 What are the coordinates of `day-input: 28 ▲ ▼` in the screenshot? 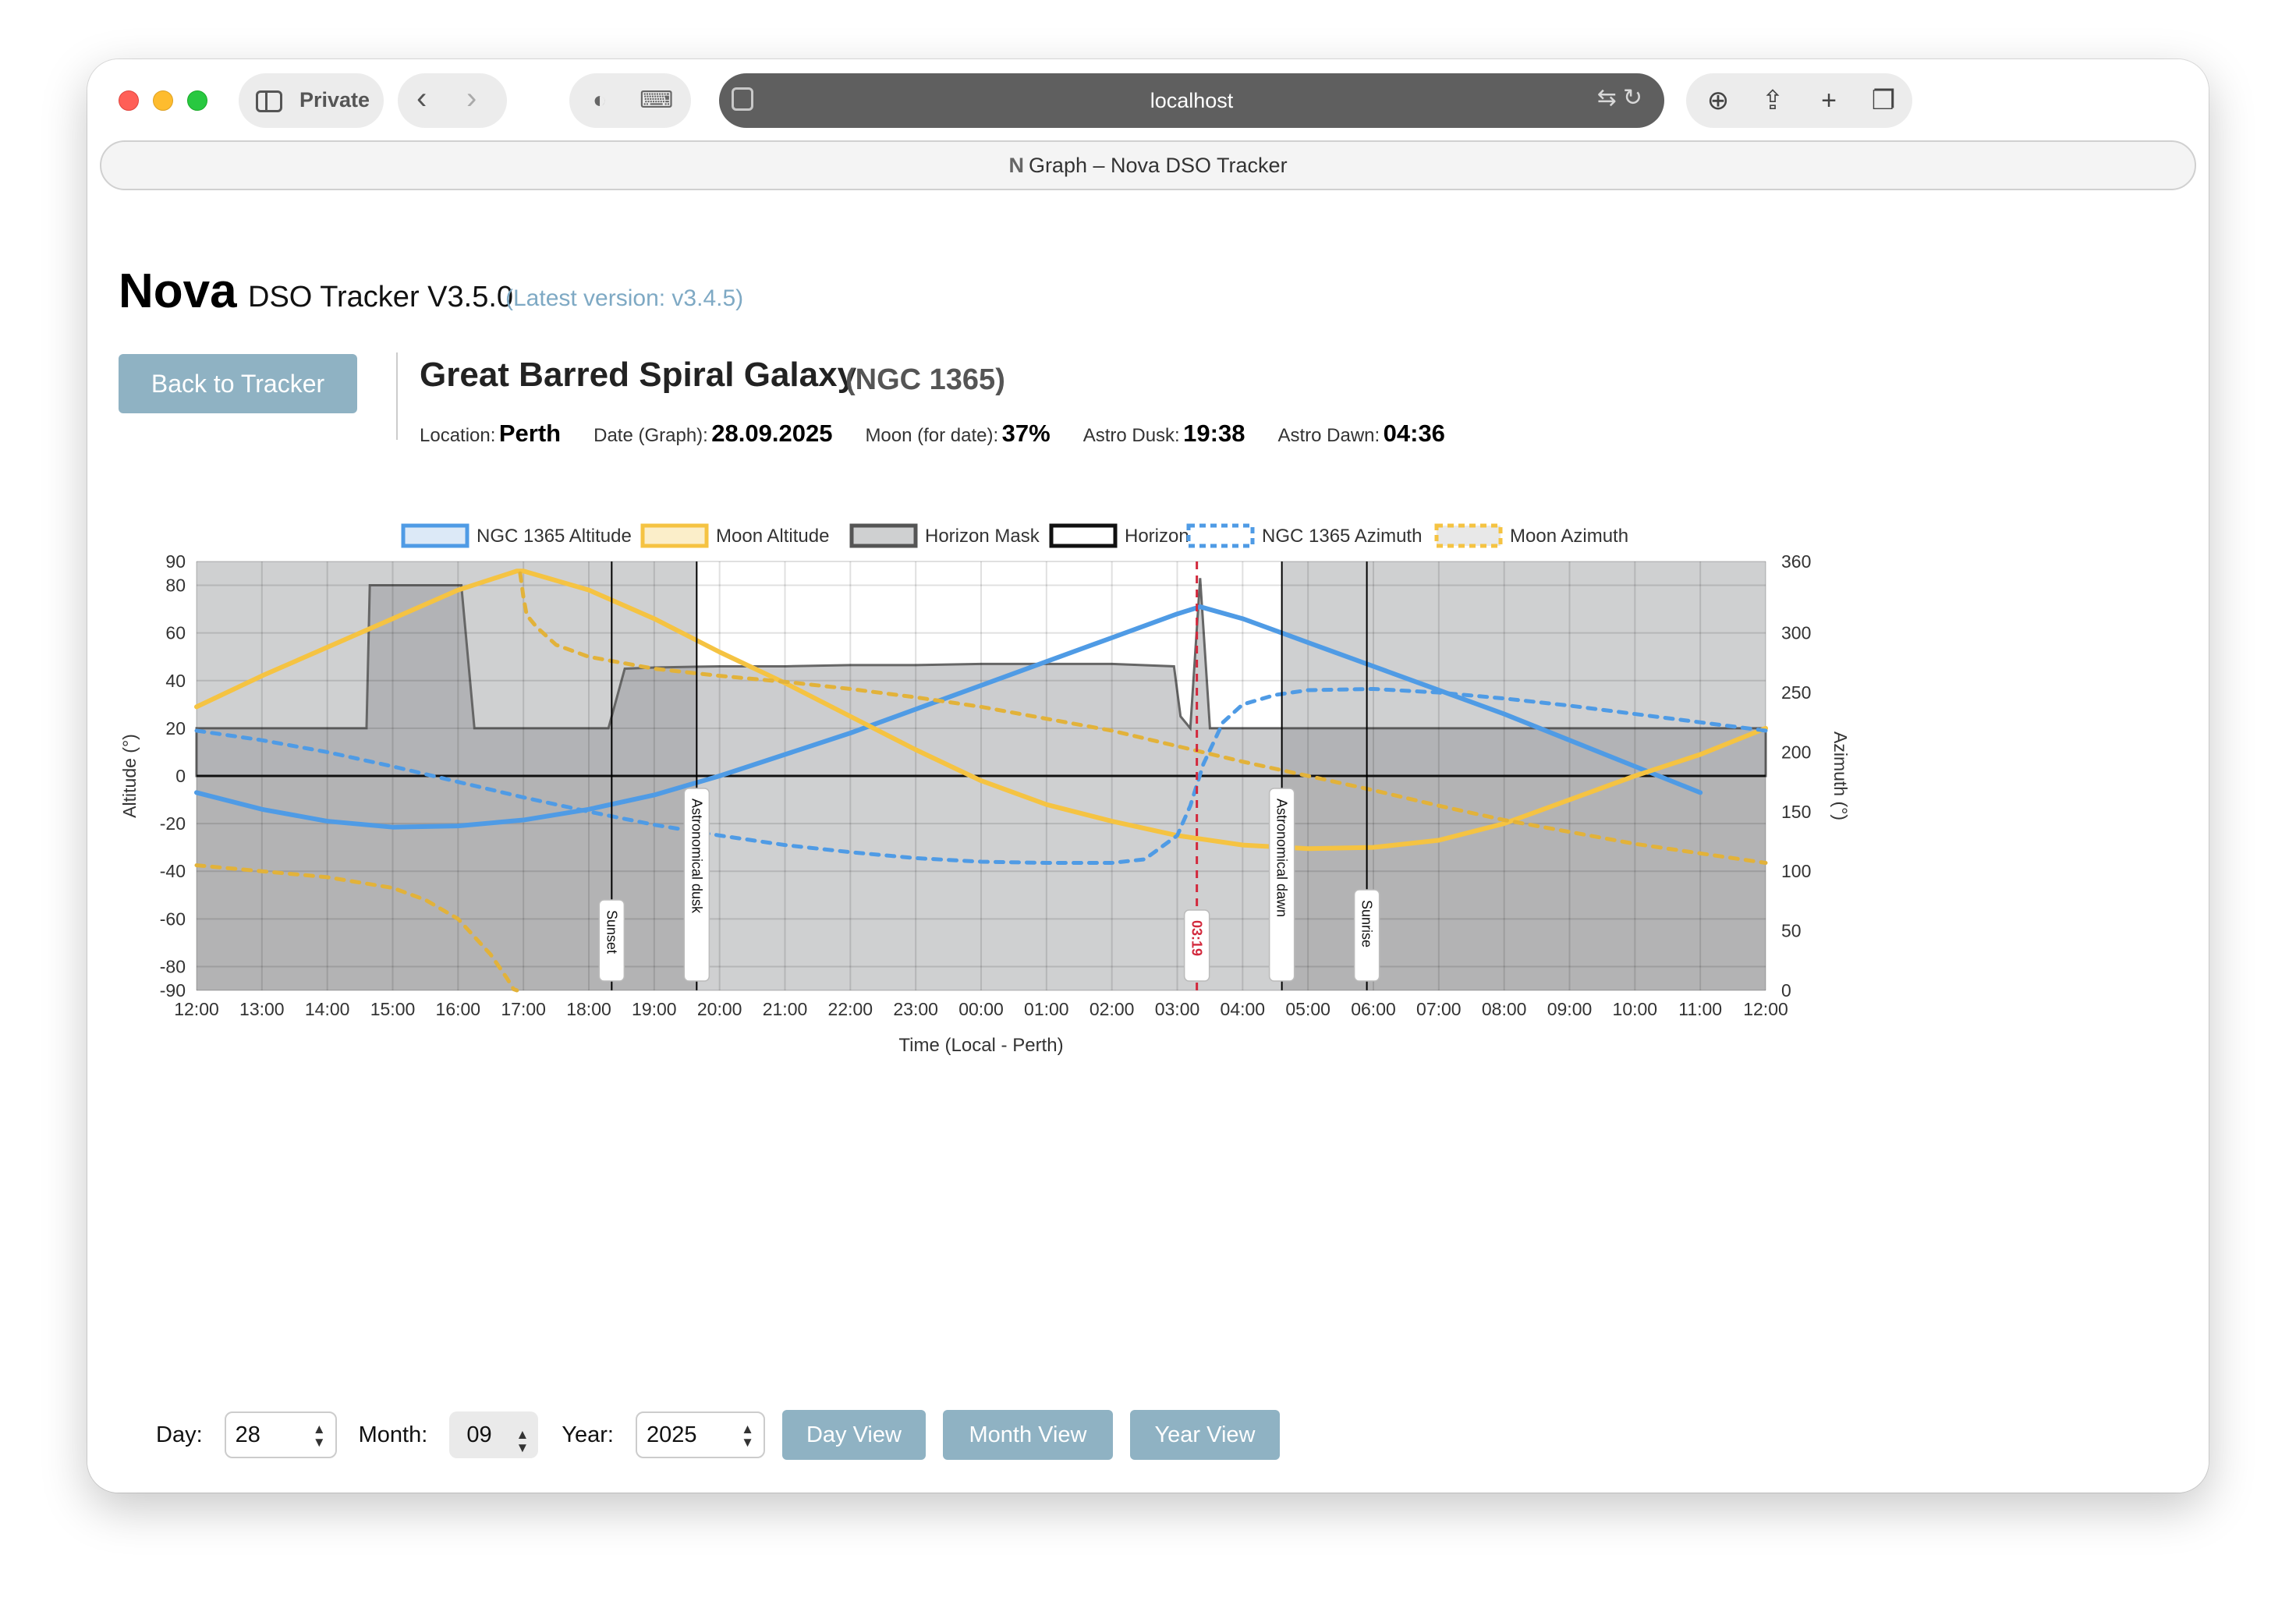 It's located at (281, 1434).